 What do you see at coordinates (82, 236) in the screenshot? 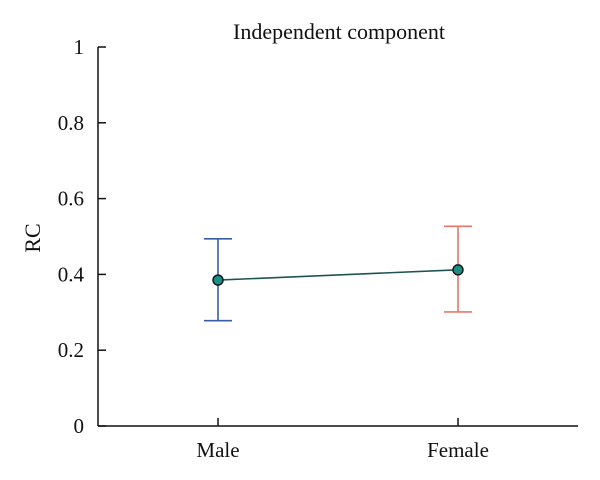
I see `y-ticks: 0 0.2 0.4 0.6 0.8 1` at bounding box center [82, 236].